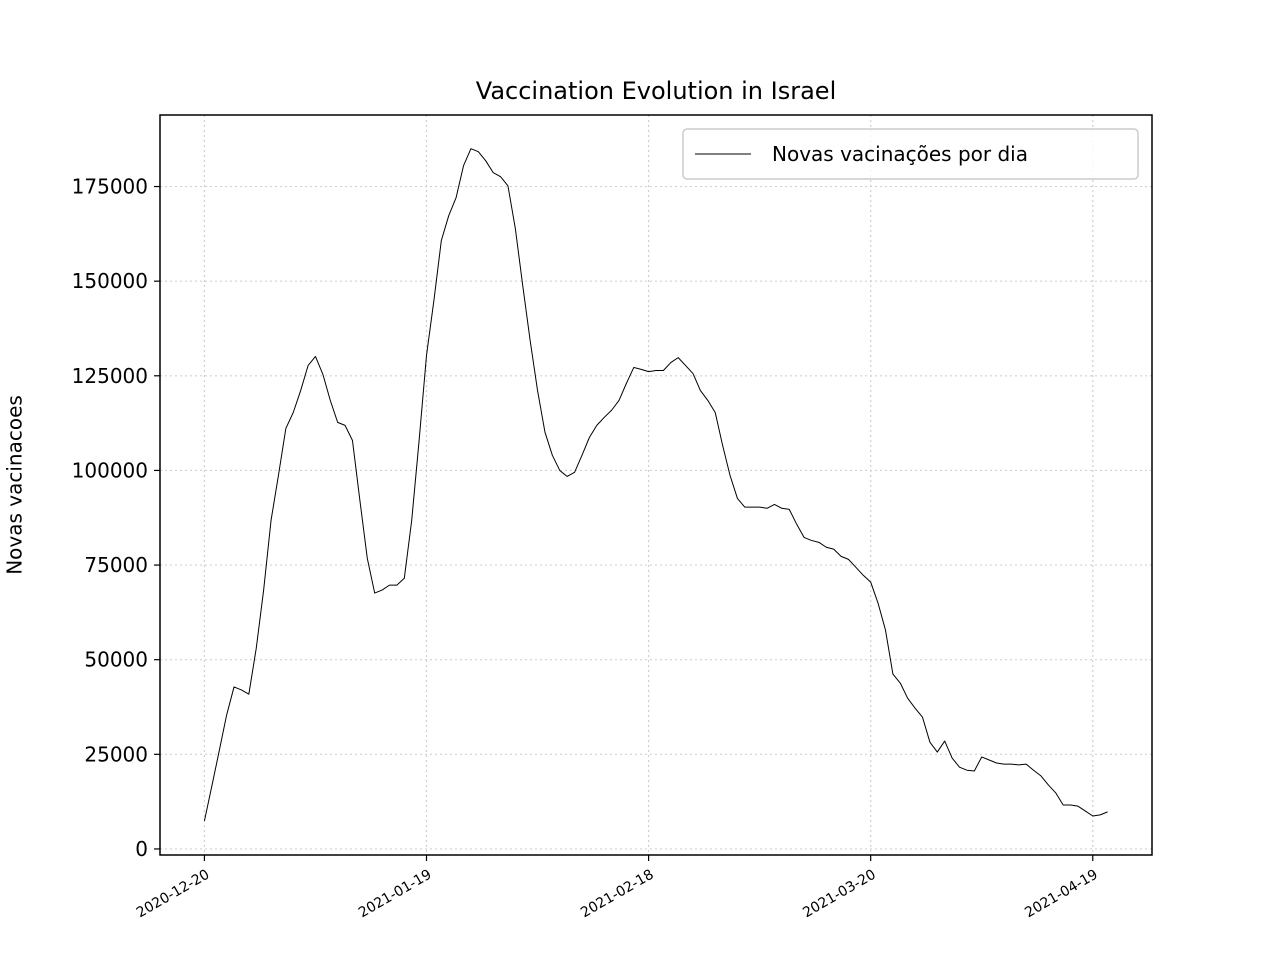 This screenshot has width=1280, height=960. I want to click on legend-label: Novas vacinações por dia, so click(900, 154).